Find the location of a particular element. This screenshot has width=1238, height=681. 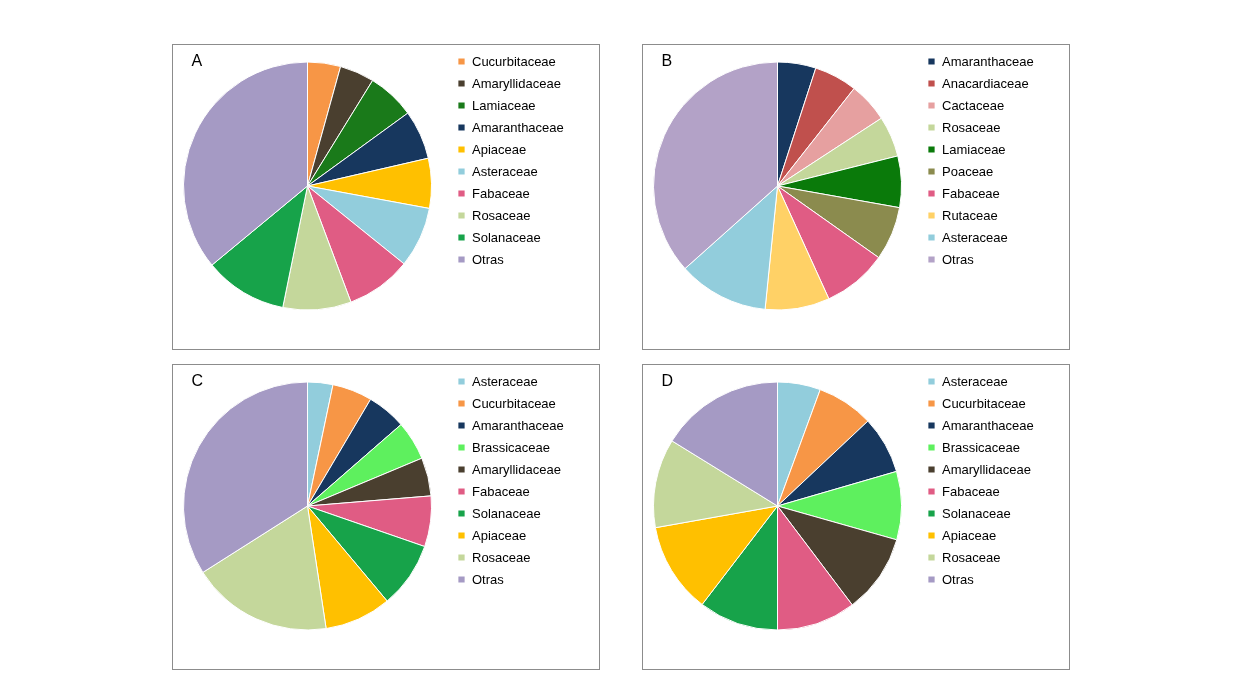

legend-label: Poaceae is located at coordinates (968, 171).